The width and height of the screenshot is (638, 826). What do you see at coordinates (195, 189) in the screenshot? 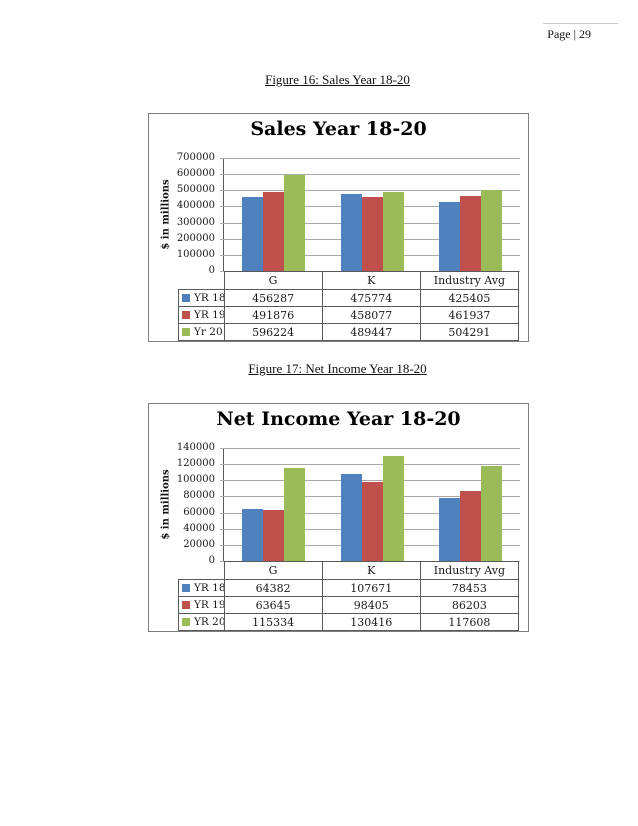
I see `y-tick-label: 500000` at bounding box center [195, 189].